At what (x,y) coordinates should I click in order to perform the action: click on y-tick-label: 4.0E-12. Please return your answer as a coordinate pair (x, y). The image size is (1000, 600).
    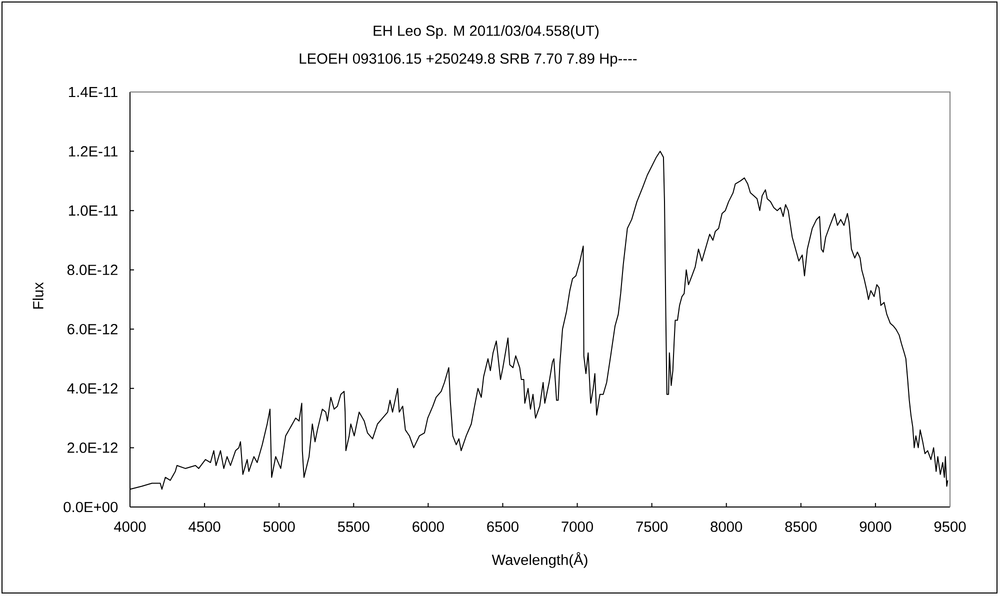
    Looking at the image, I should click on (92, 388).